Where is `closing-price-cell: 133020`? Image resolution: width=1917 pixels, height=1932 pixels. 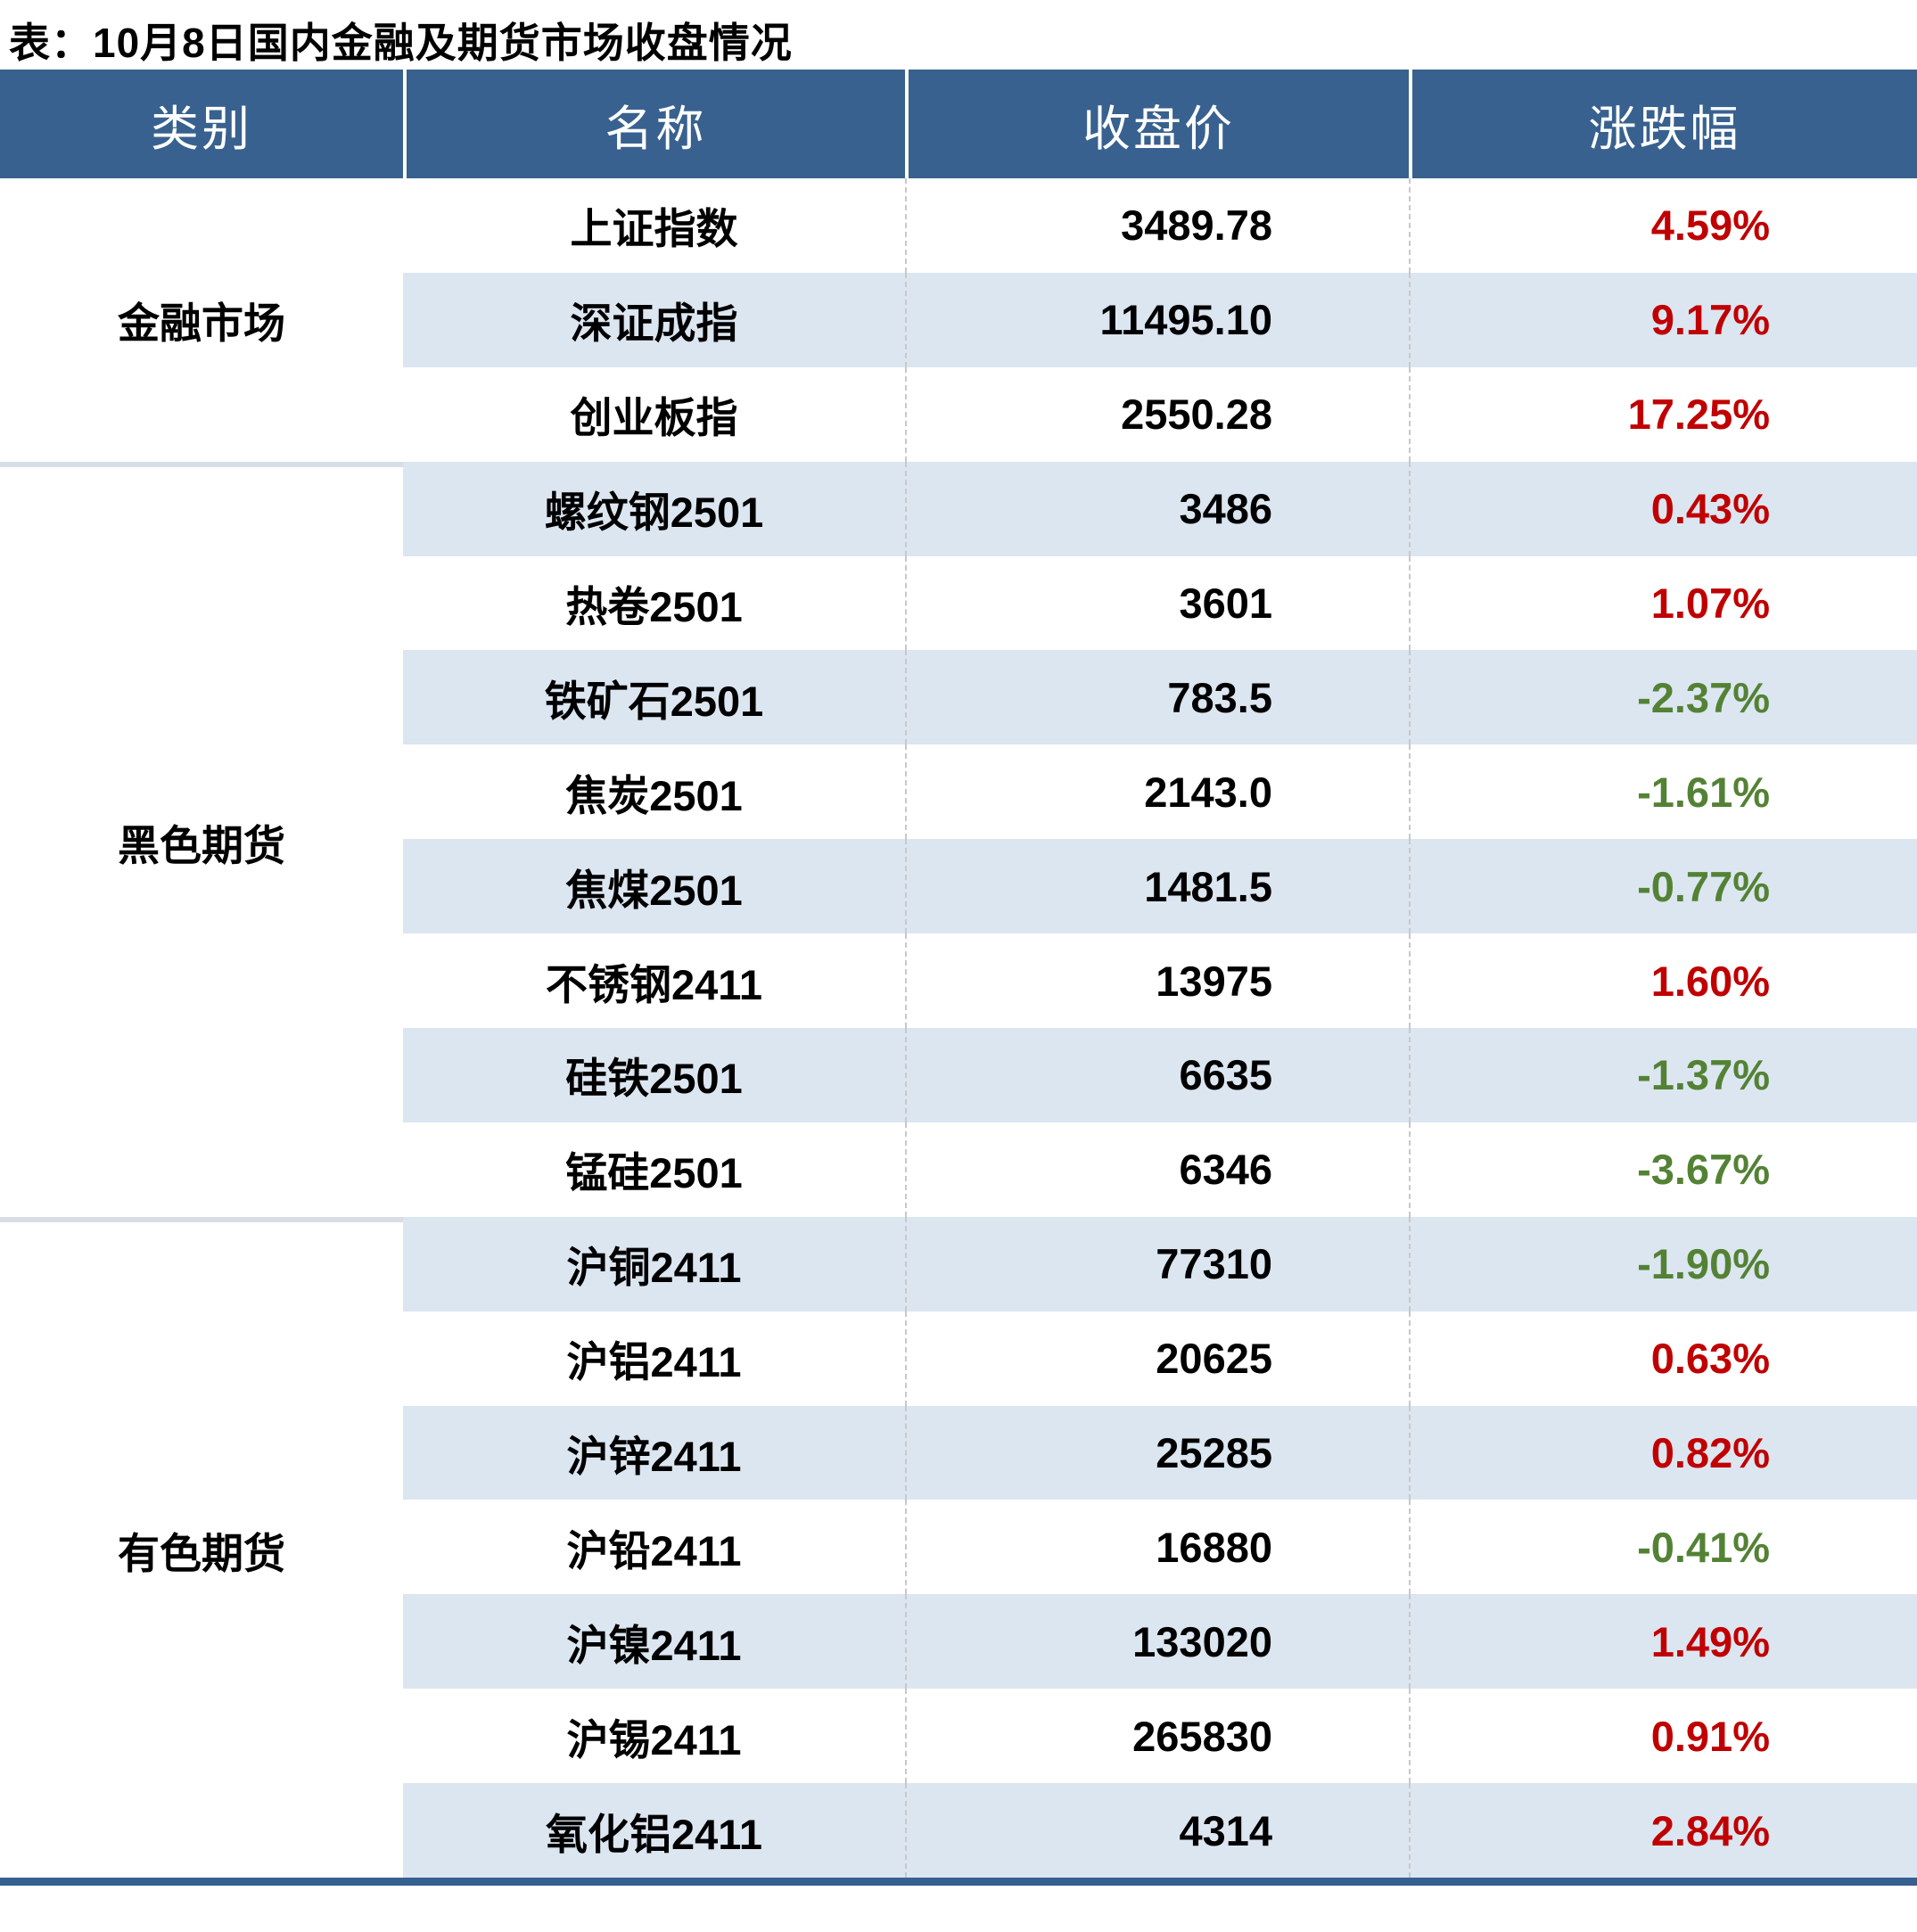
closing-price-cell: 133020 is located at coordinates (1157, 1641).